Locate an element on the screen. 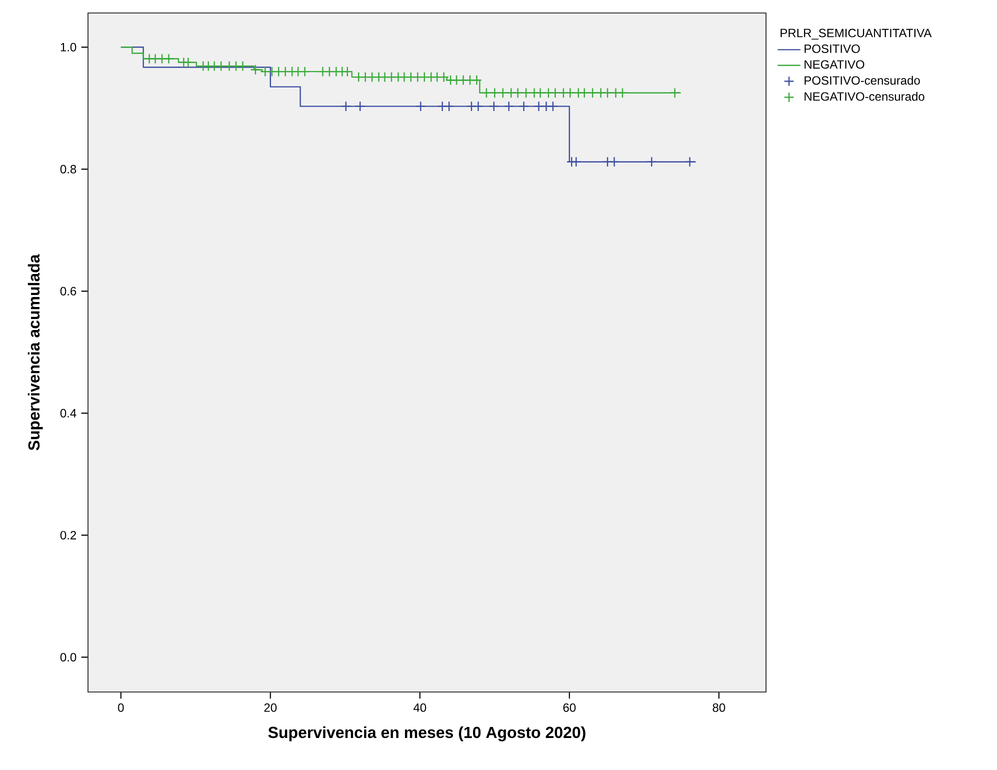 The image size is (997, 770). y-tick-label: 1.0 is located at coordinates (68, 47).